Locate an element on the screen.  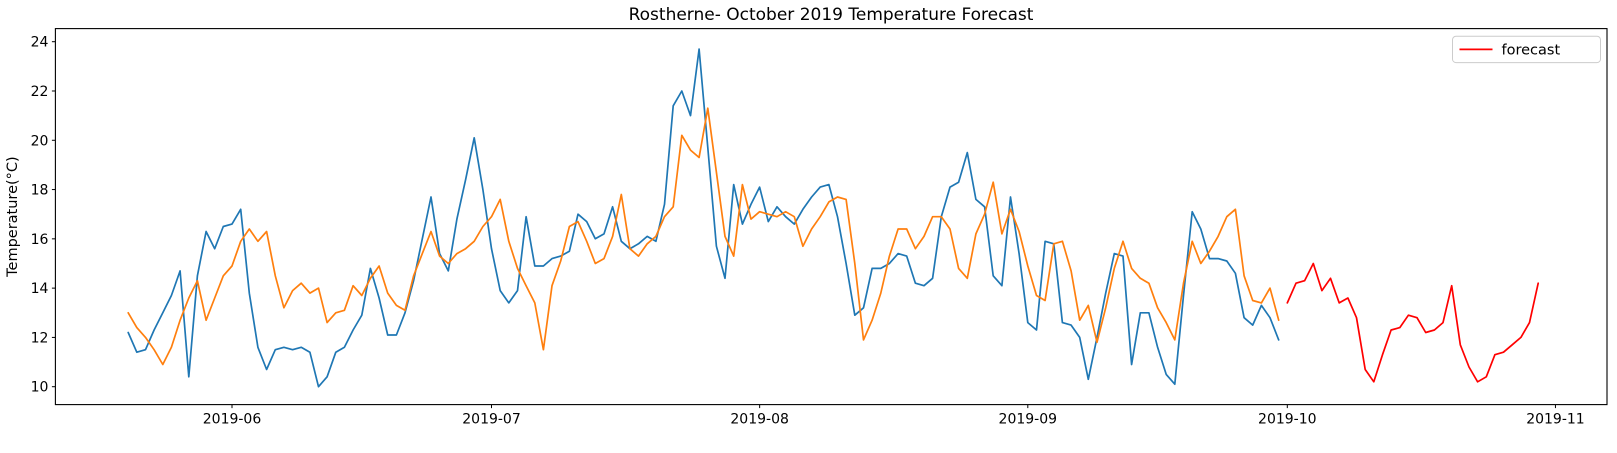
x-tick-label: 2019-09 is located at coordinates (1028, 420).